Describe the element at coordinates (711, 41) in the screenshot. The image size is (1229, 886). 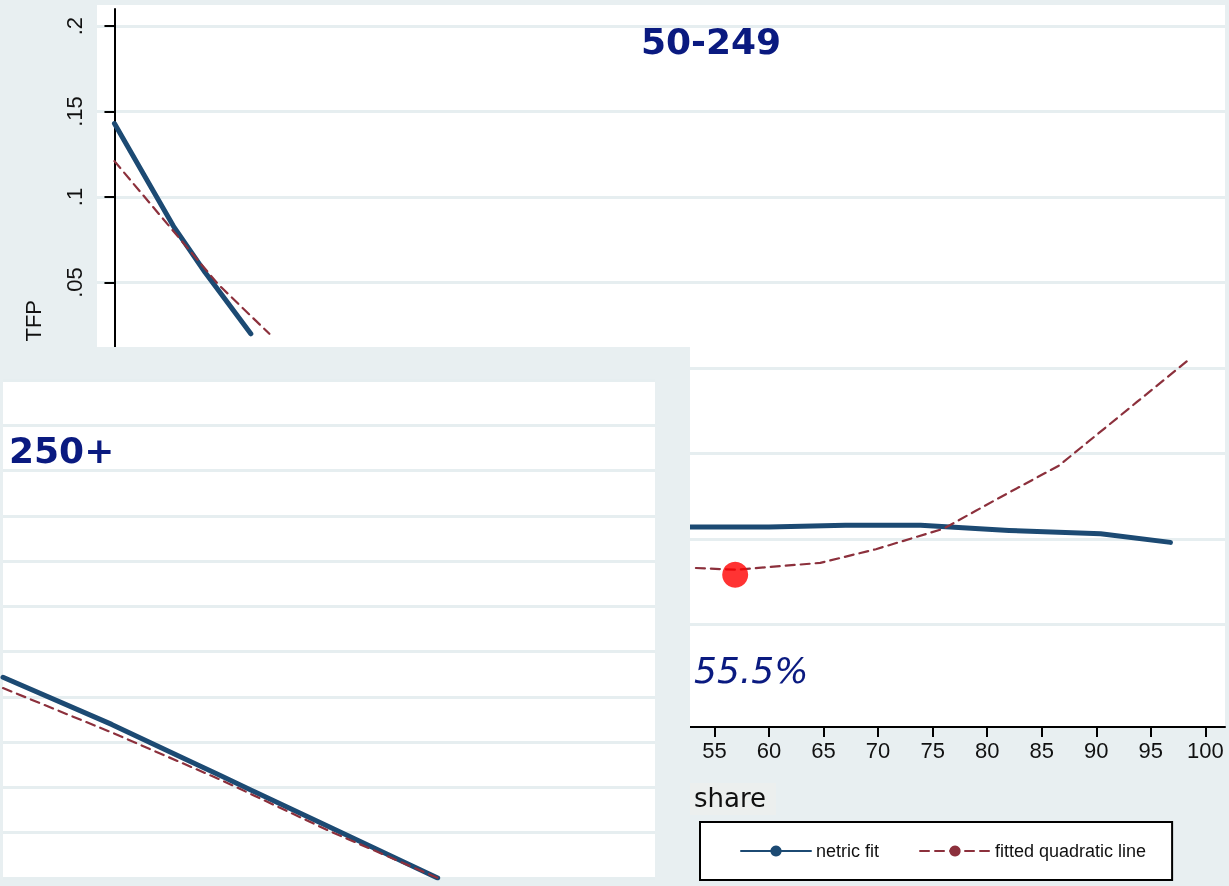
I see `chart-title: 50-249` at that location.